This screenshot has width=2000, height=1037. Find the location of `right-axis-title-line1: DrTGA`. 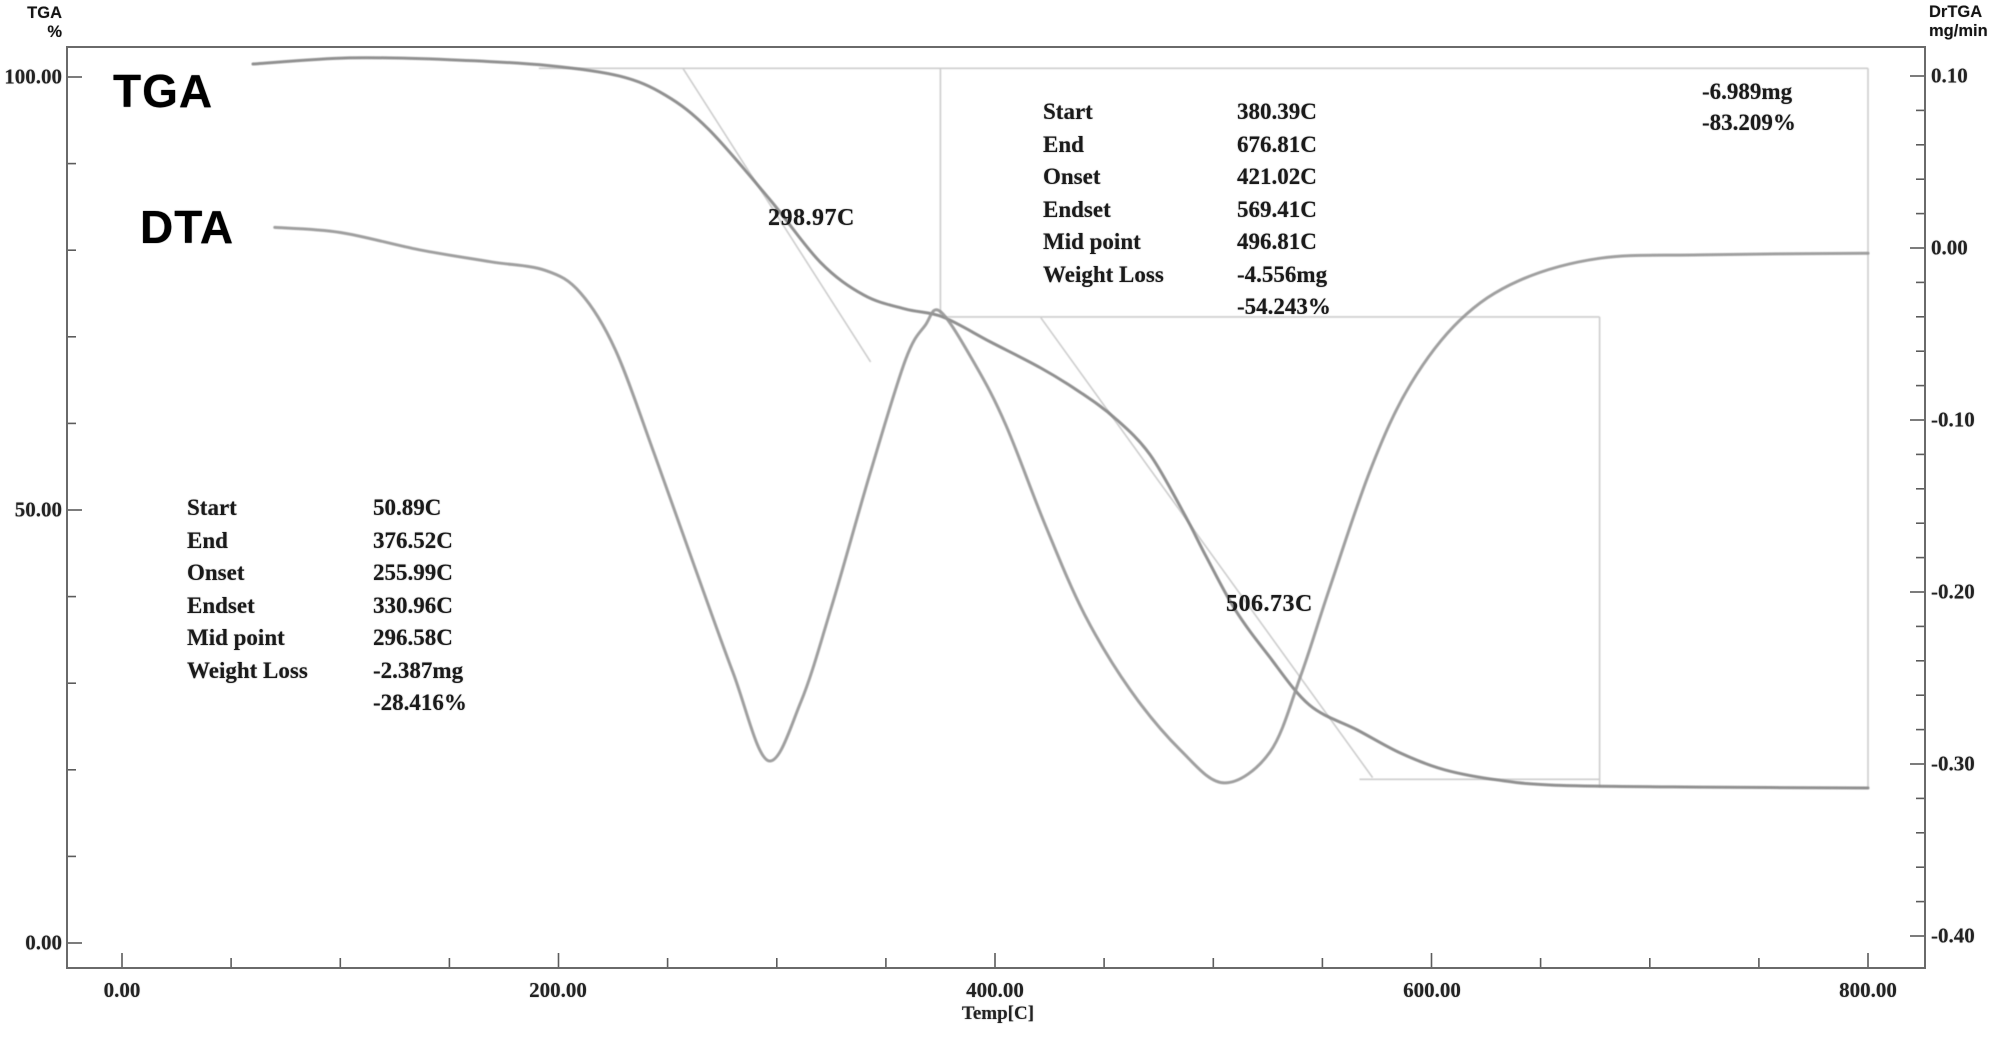

right-axis-title-line1: DrTGA is located at coordinates (1956, 12).